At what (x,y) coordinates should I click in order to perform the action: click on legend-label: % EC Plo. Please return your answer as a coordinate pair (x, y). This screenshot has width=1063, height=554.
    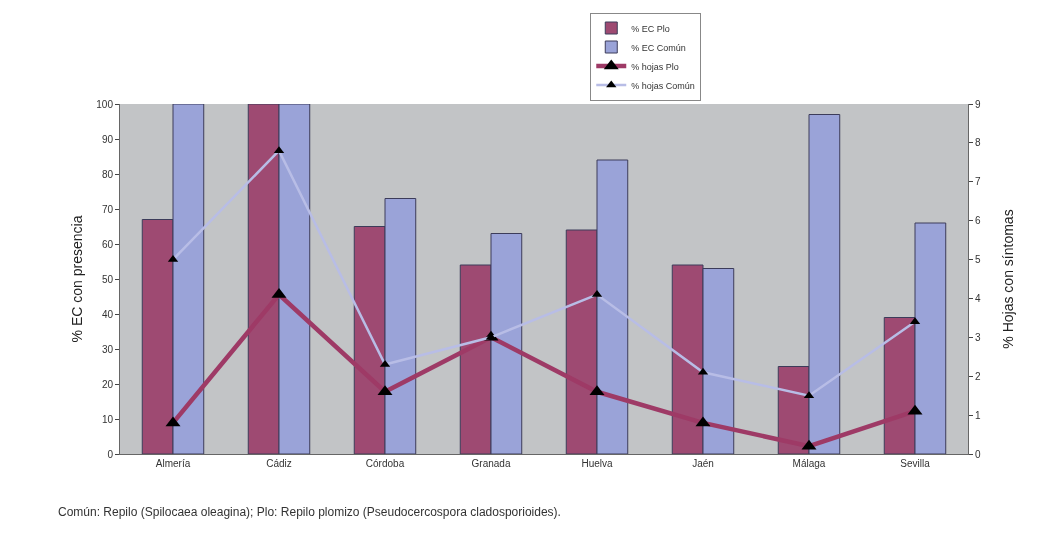
    Looking at the image, I should click on (650, 28).